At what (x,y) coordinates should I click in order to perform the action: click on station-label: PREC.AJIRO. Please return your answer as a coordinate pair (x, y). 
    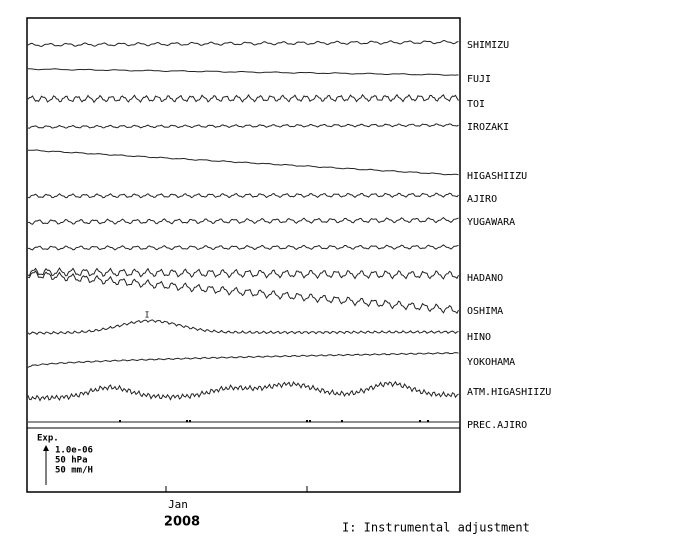
    Looking at the image, I should click on (497, 425).